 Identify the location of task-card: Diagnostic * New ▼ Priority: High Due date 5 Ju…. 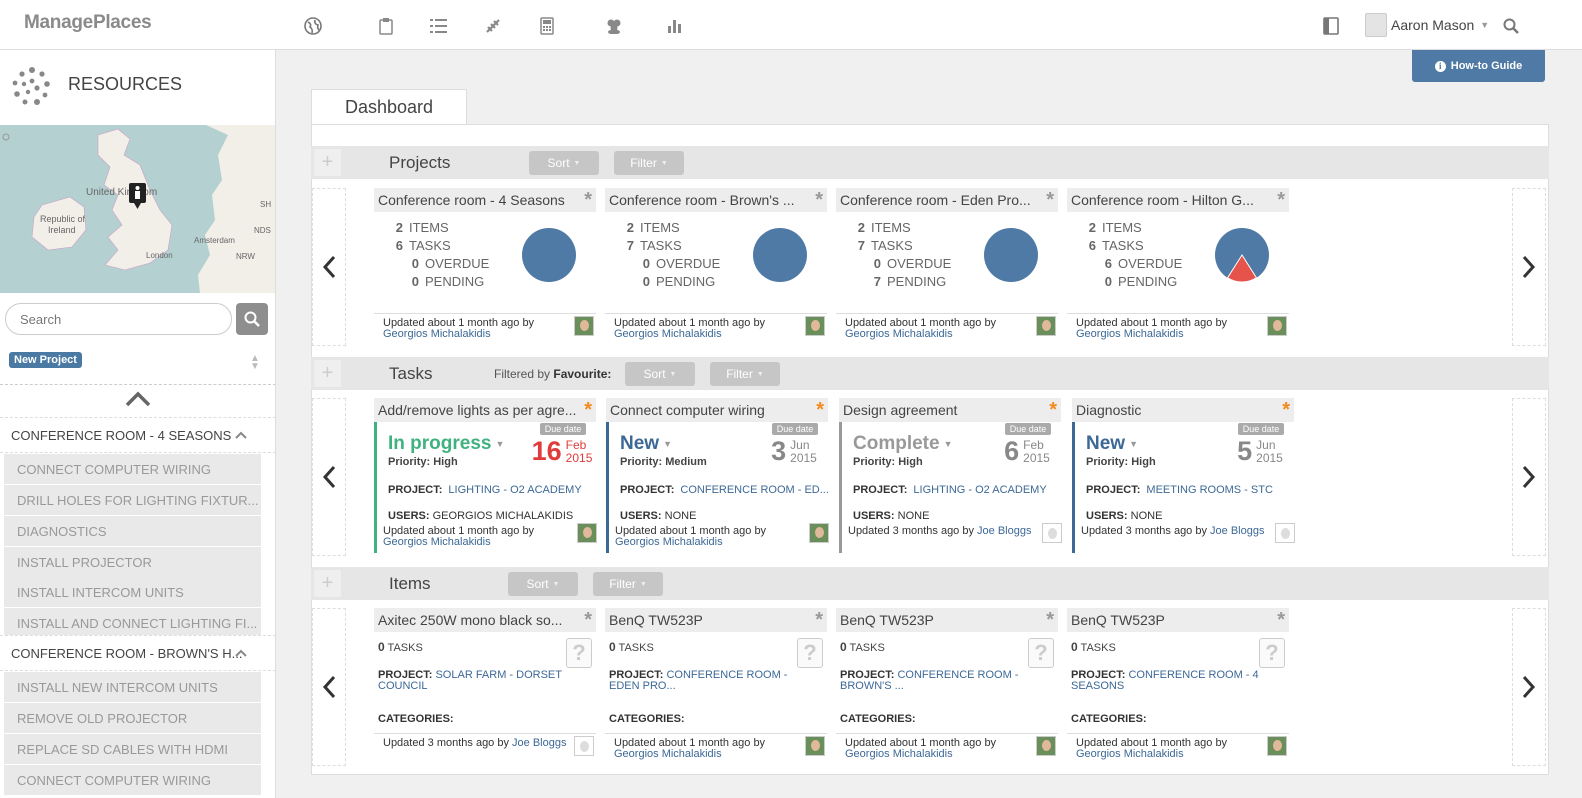
(1183, 475).